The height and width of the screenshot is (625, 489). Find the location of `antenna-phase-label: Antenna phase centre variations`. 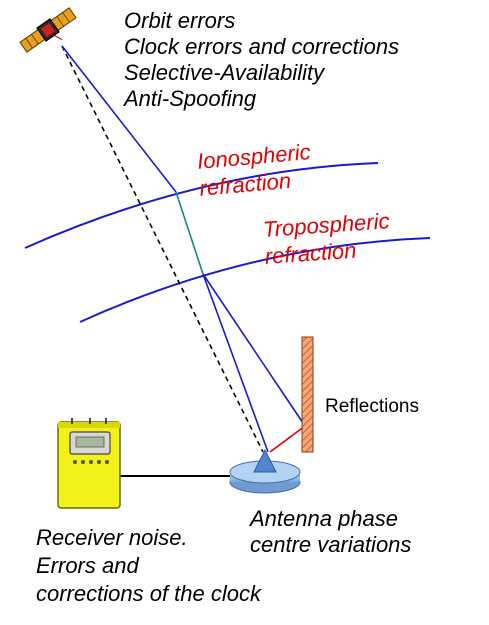

antenna-phase-label: Antenna phase centre variations is located at coordinates (330, 532).